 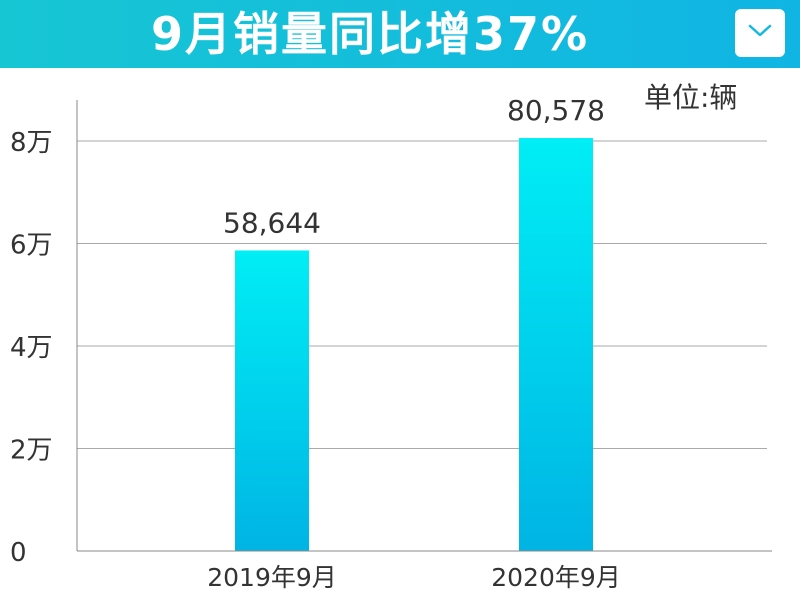 What do you see at coordinates (31, 143) in the screenshot?
I see `y-tick-label: 8万` at bounding box center [31, 143].